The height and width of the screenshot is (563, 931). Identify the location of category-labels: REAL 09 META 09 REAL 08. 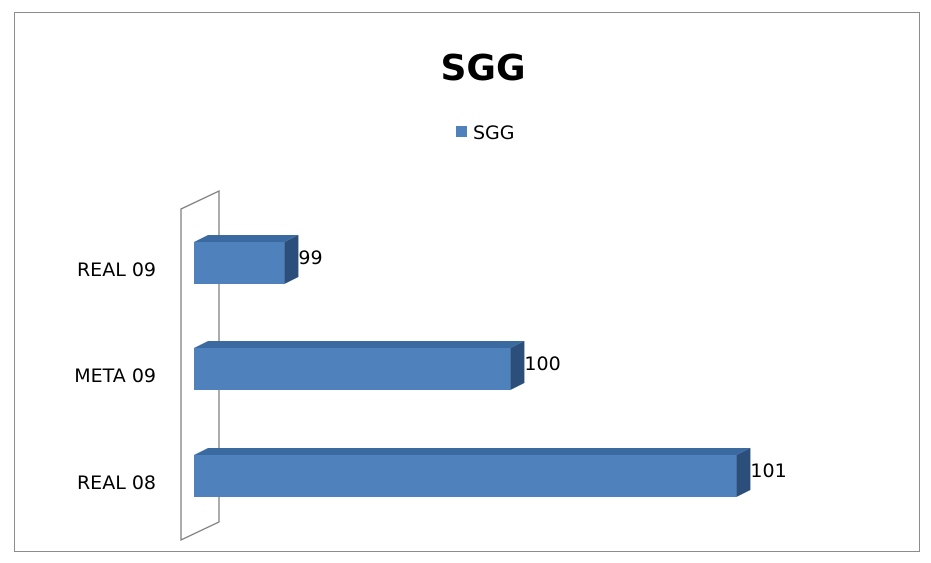
(115, 376).